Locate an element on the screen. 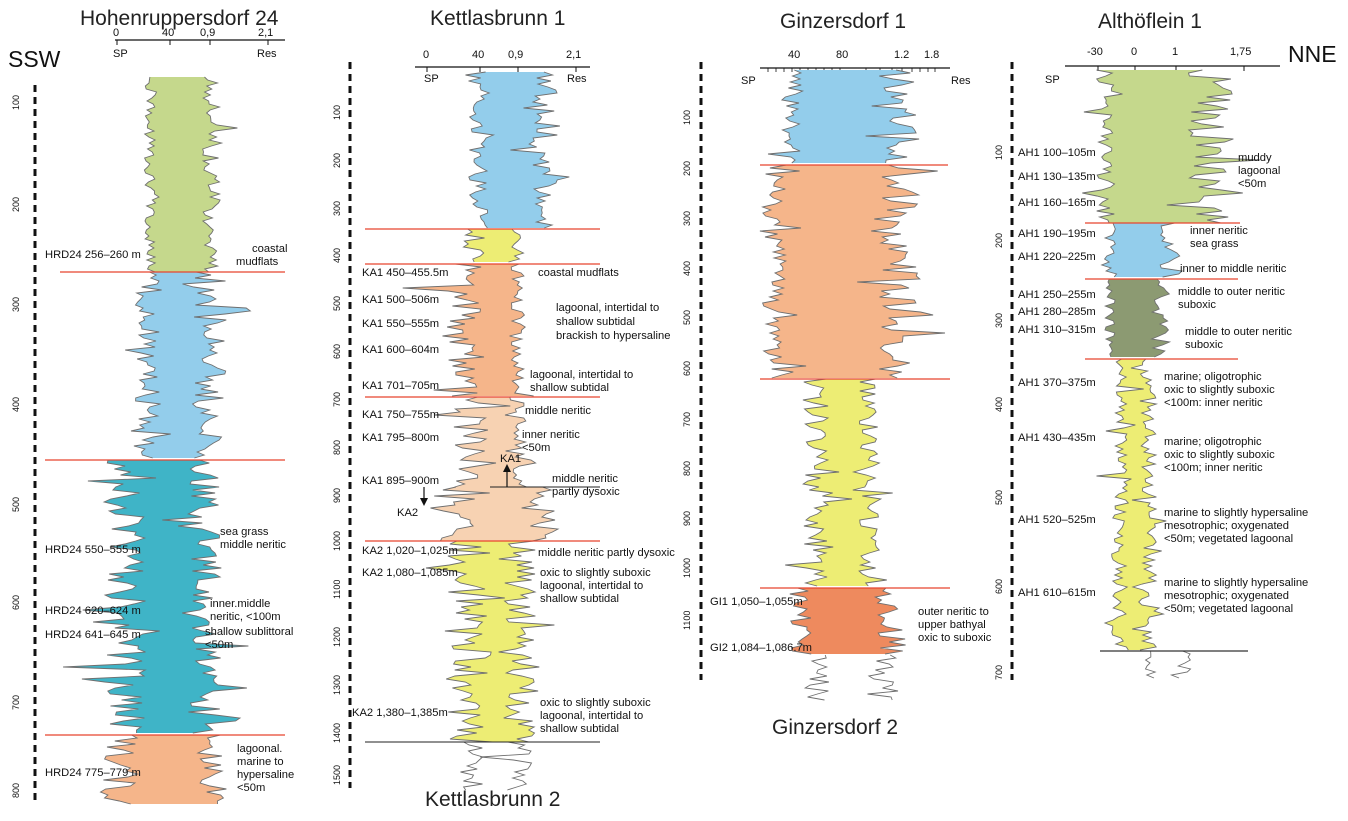 The width and height of the screenshot is (1348, 821). sample-label: AH1 610–615m is located at coordinates (1057, 593).